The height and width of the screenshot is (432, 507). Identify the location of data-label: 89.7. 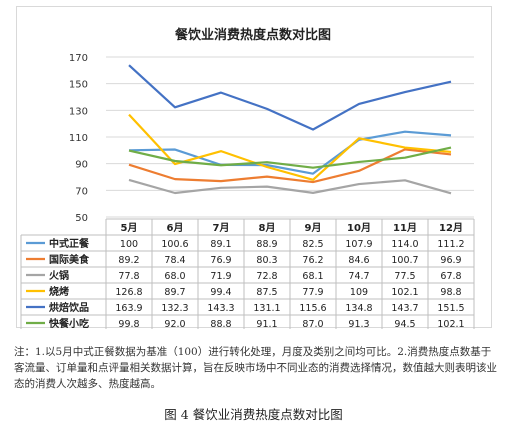
(174, 292).